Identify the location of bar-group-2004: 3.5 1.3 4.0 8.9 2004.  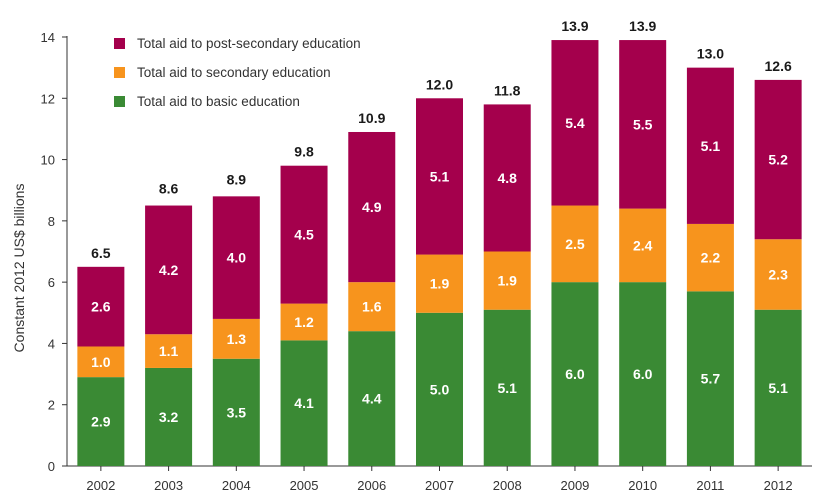
(236, 332).